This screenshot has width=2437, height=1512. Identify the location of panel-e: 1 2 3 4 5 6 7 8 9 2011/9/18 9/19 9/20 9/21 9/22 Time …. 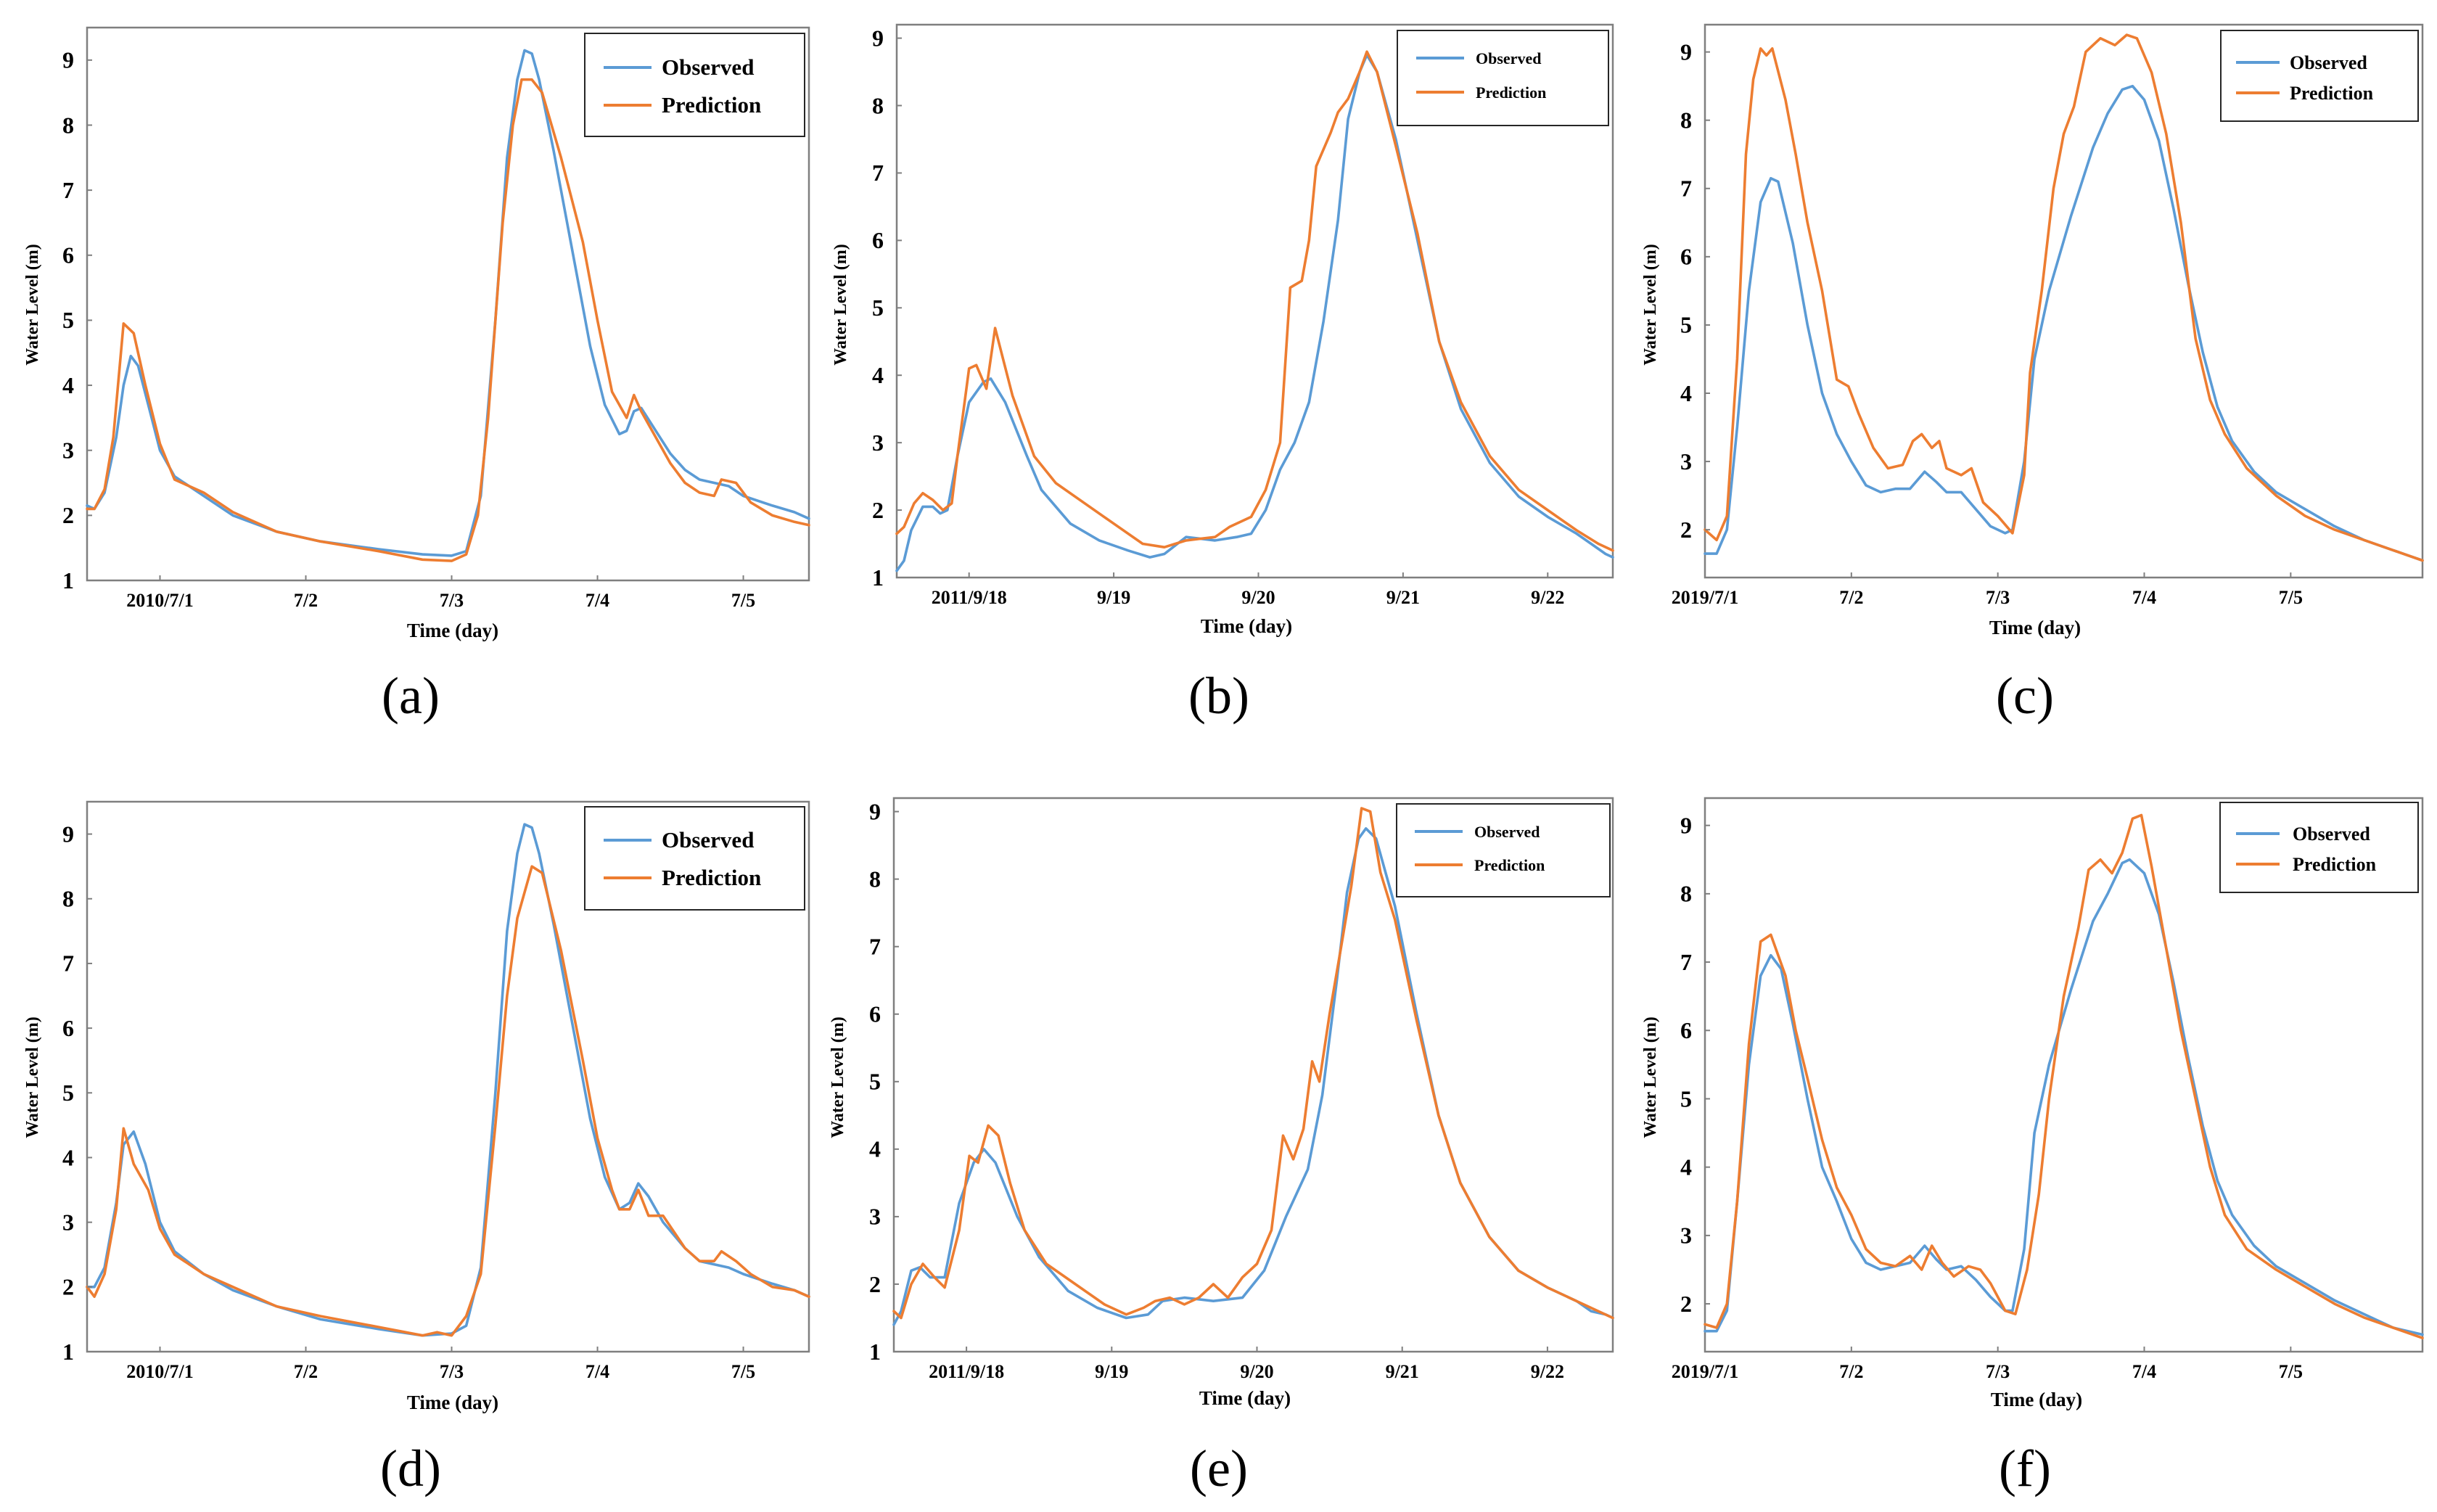
(1221, 1147).